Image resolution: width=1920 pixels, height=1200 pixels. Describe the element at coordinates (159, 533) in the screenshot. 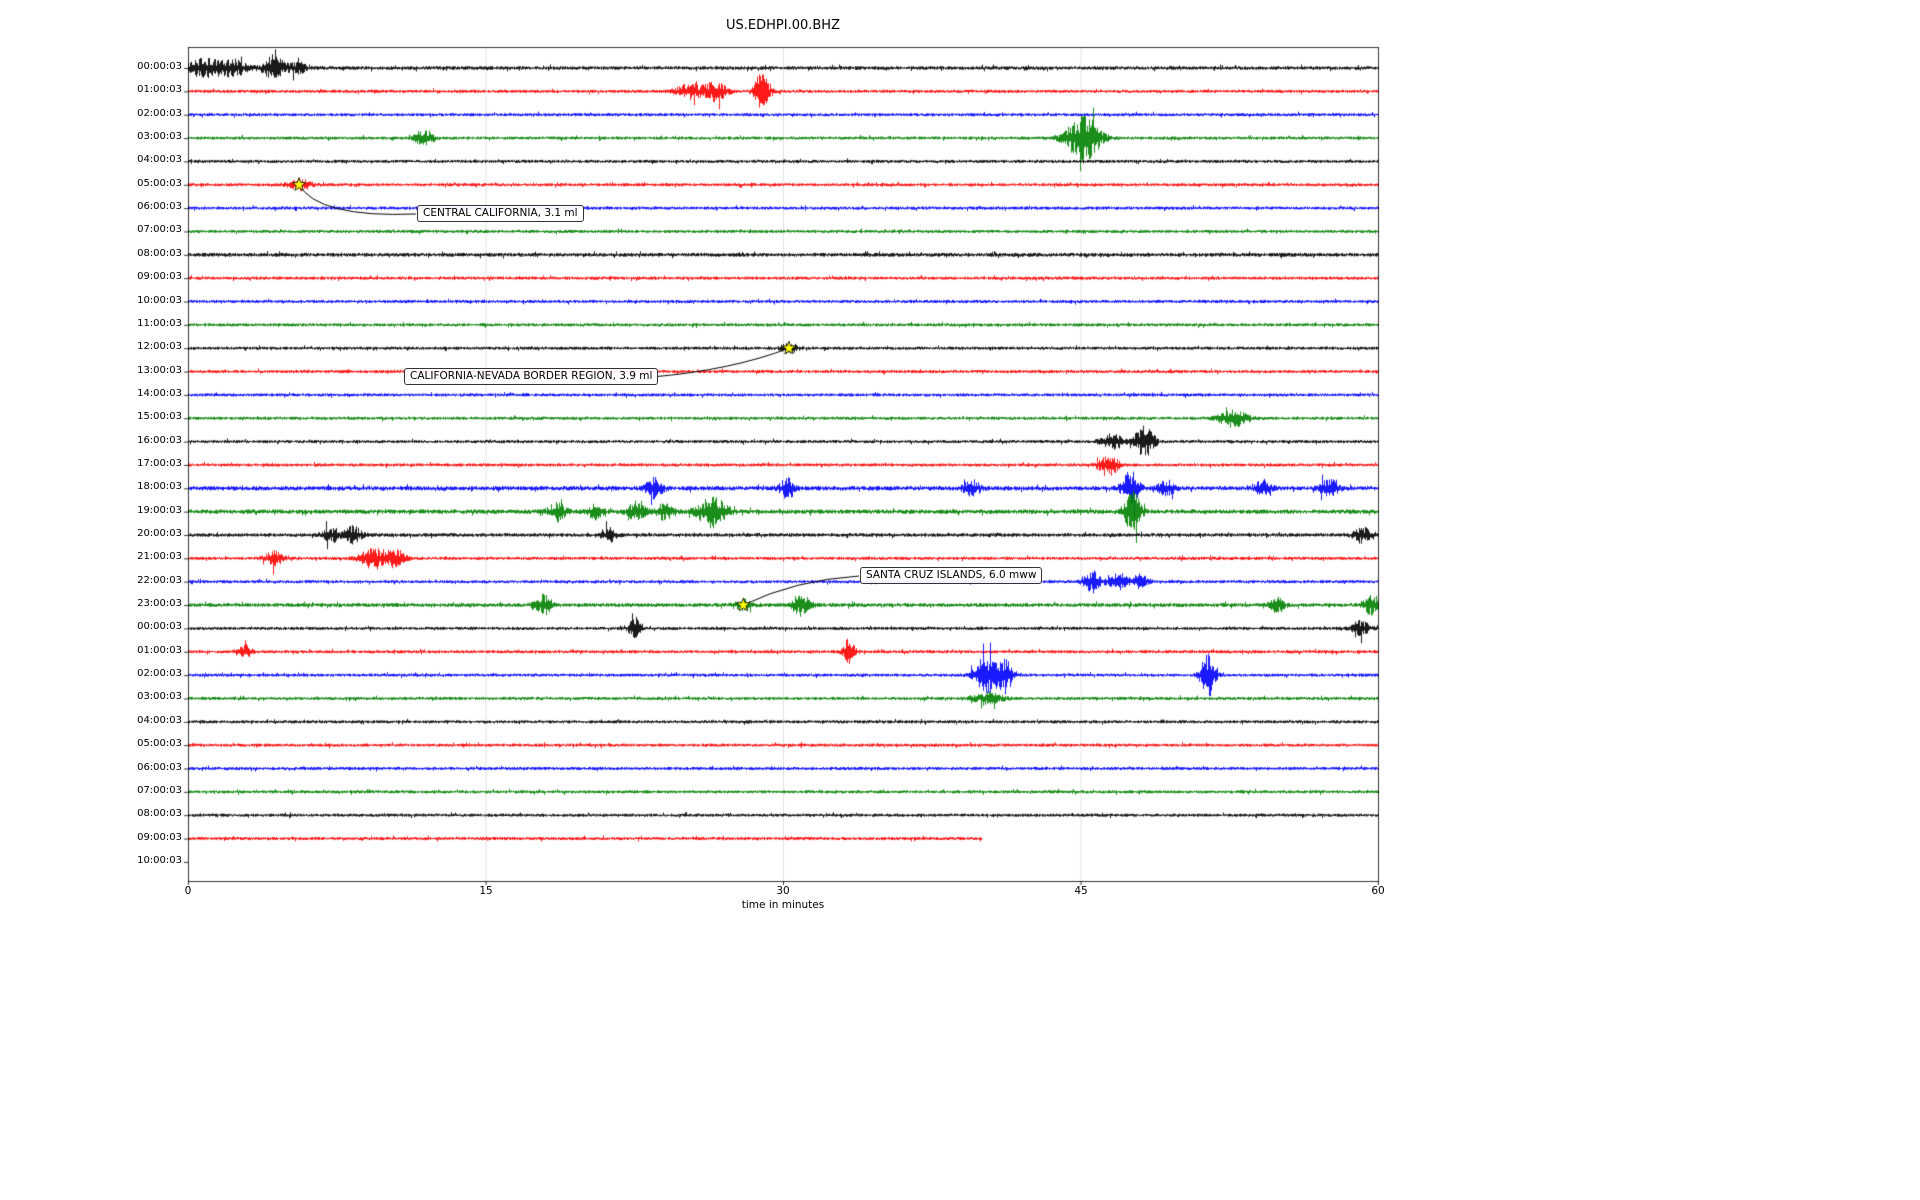

I see `y-tick-label: 20:00:03` at that location.